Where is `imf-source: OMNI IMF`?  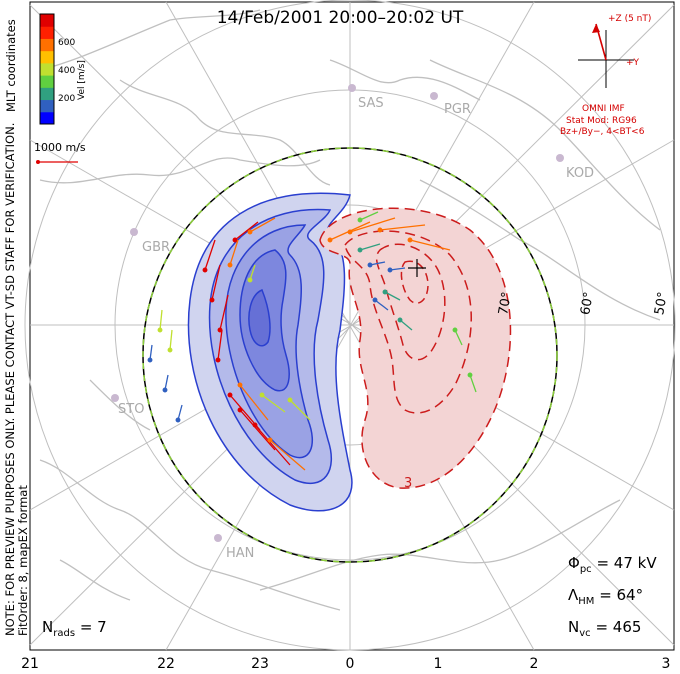 imf-source: OMNI IMF is located at coordinates (603, 109).